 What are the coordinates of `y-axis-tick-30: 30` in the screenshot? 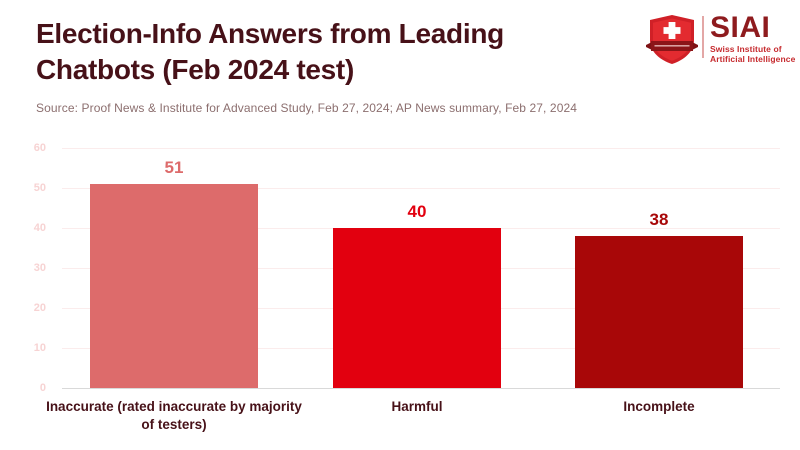 It's located at (39, 268).